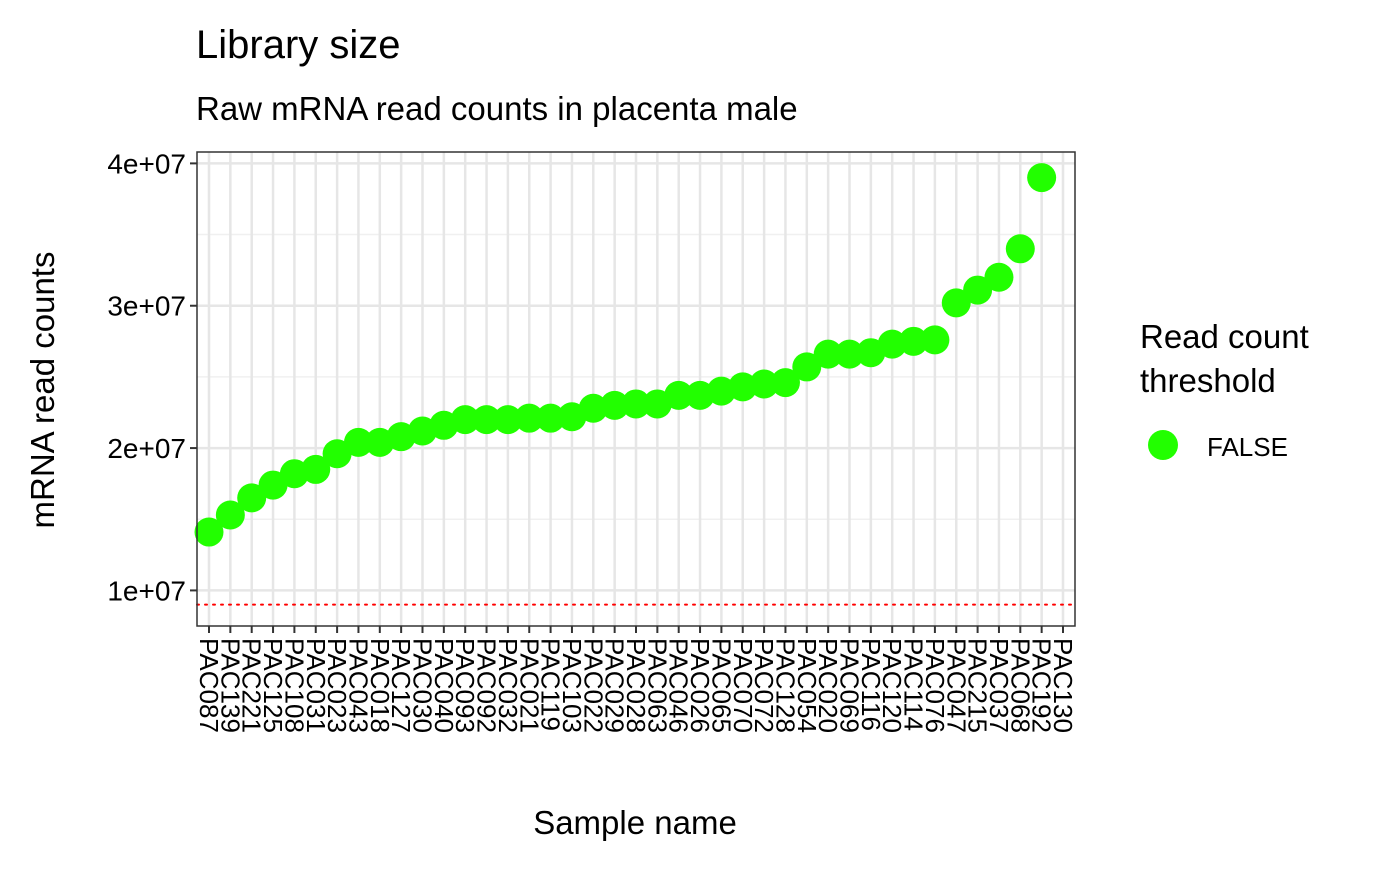 This screenshot has width=1400, height=870. I want to click on x-tick-label: PAC020, so click(828, 685).